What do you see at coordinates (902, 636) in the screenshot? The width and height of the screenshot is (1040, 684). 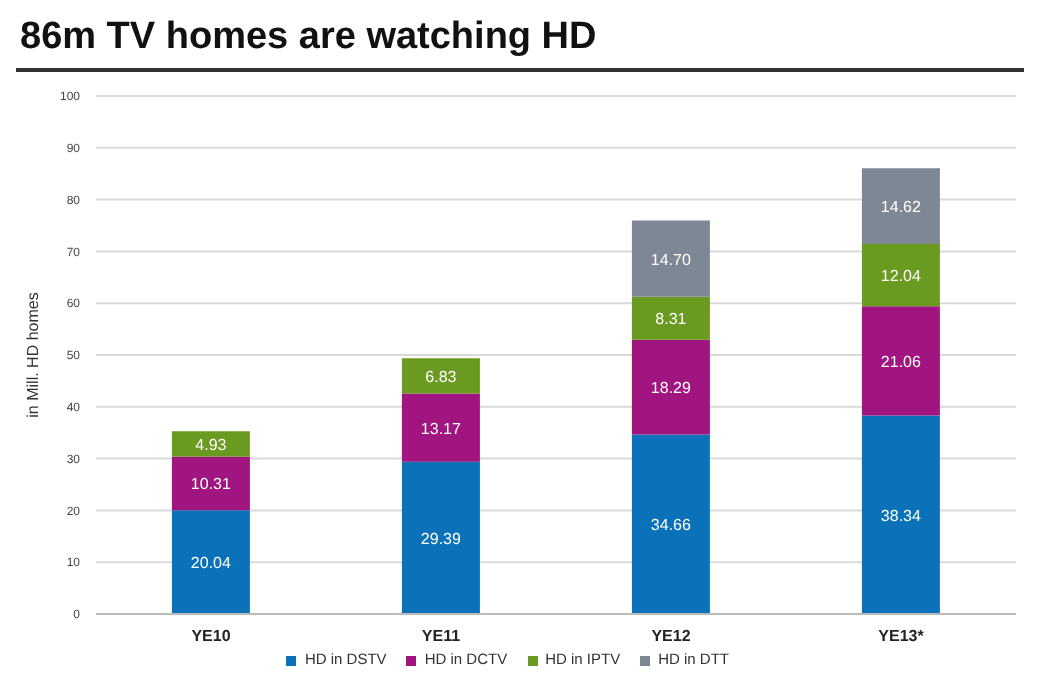 I see `x-tick-label: YE13*` at bounding box center [902, 636].